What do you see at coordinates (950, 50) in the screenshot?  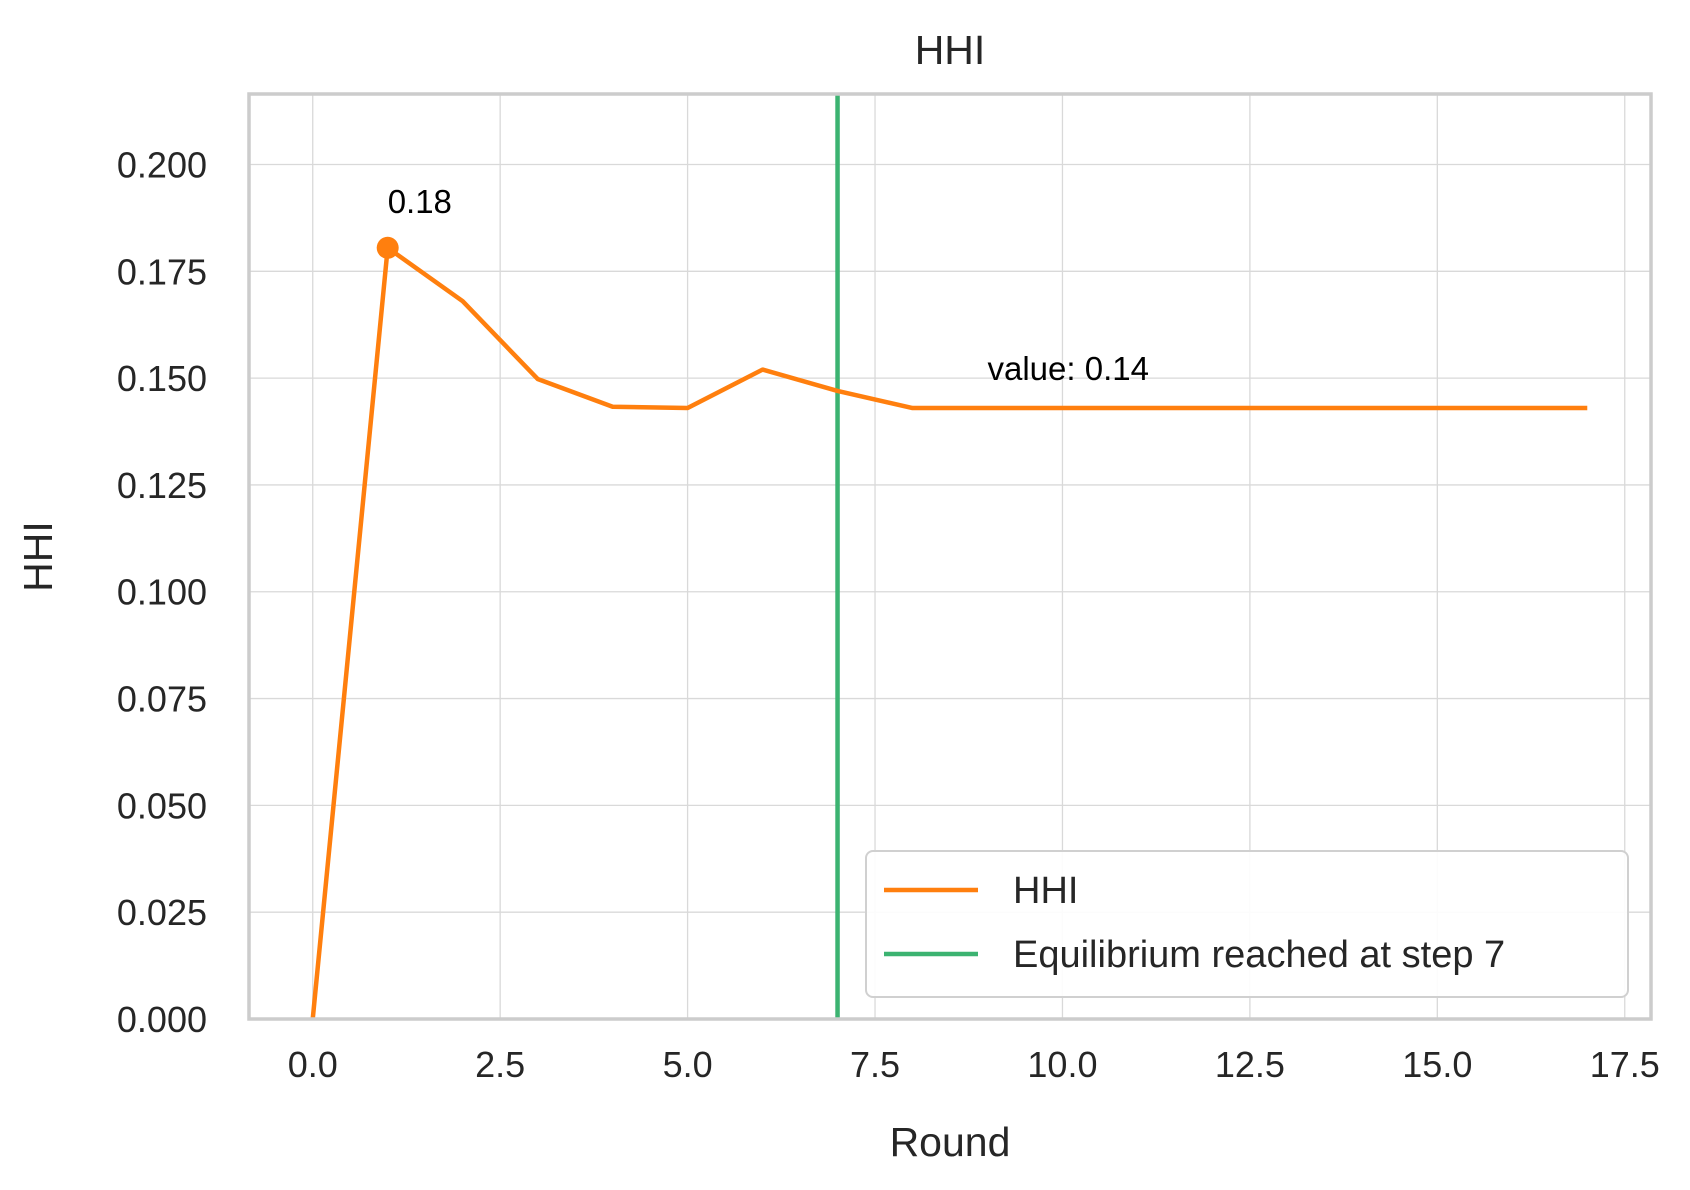 I see `chart-title: HHI` at bounding box center [950, 50].